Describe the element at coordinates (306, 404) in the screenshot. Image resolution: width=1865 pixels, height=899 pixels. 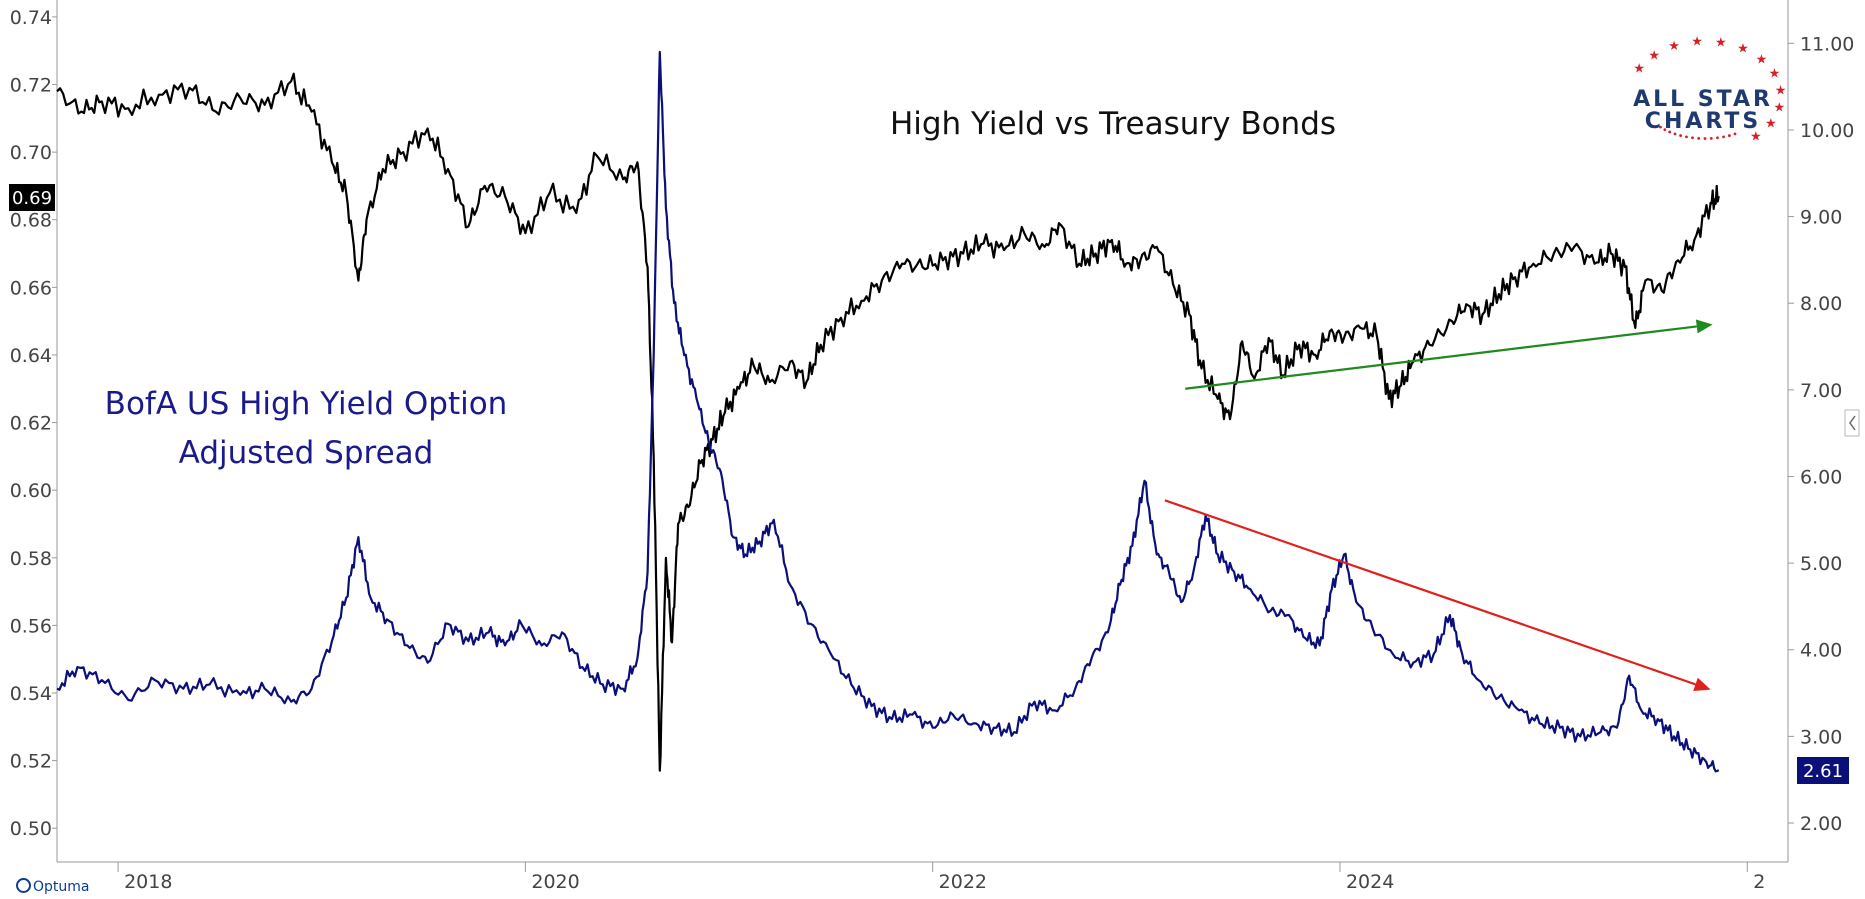
I see `series-annotation-line-1: BofA US High Yield Option` at that location.